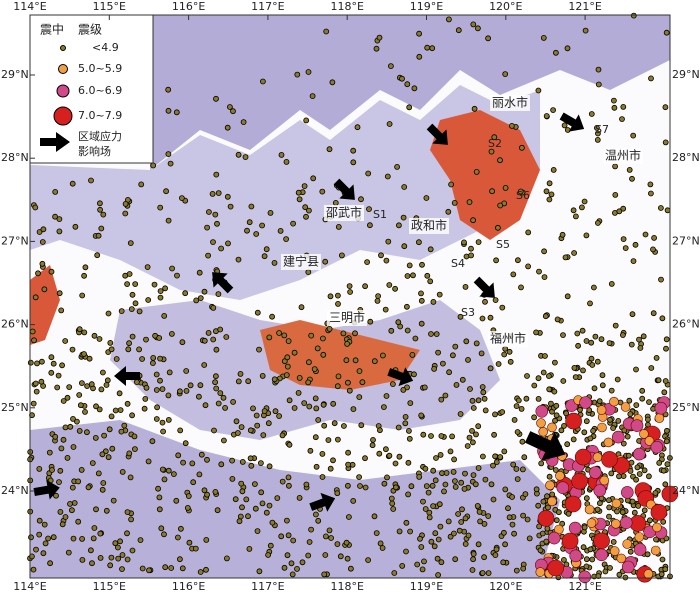  I want to click on stress-arrow, so click(46, 489).